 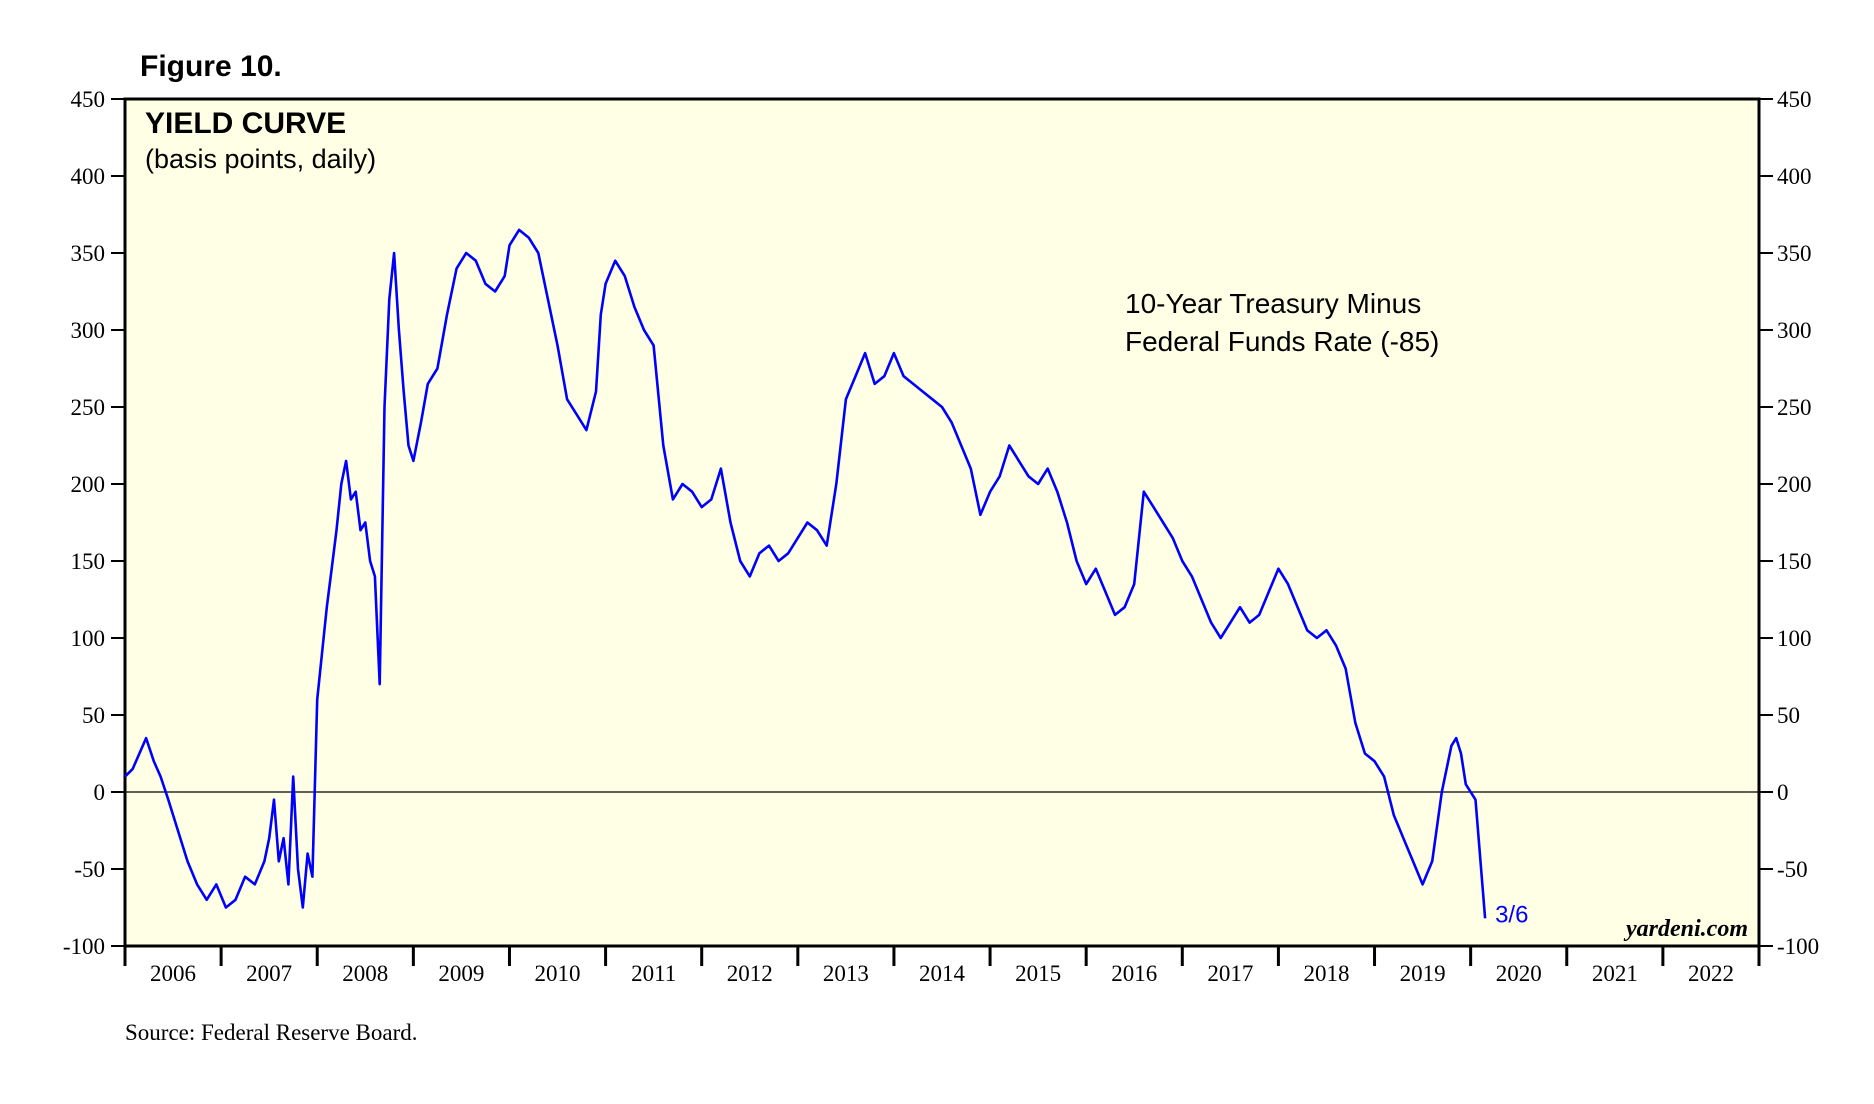 What do you see at coordinates (1511, 914) in the screenshot?
I see `end-label: 3/6` at bounding box center [1511, 914].